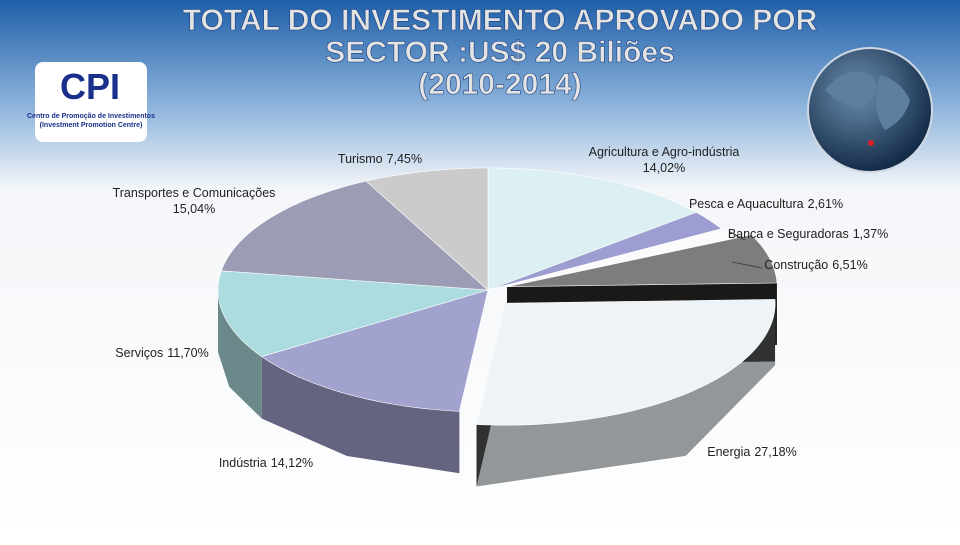 The image size is (960, 545). Describe the element at coordinates (360, 159) in the screenshot. I see `category-label: Turismo` at that location.